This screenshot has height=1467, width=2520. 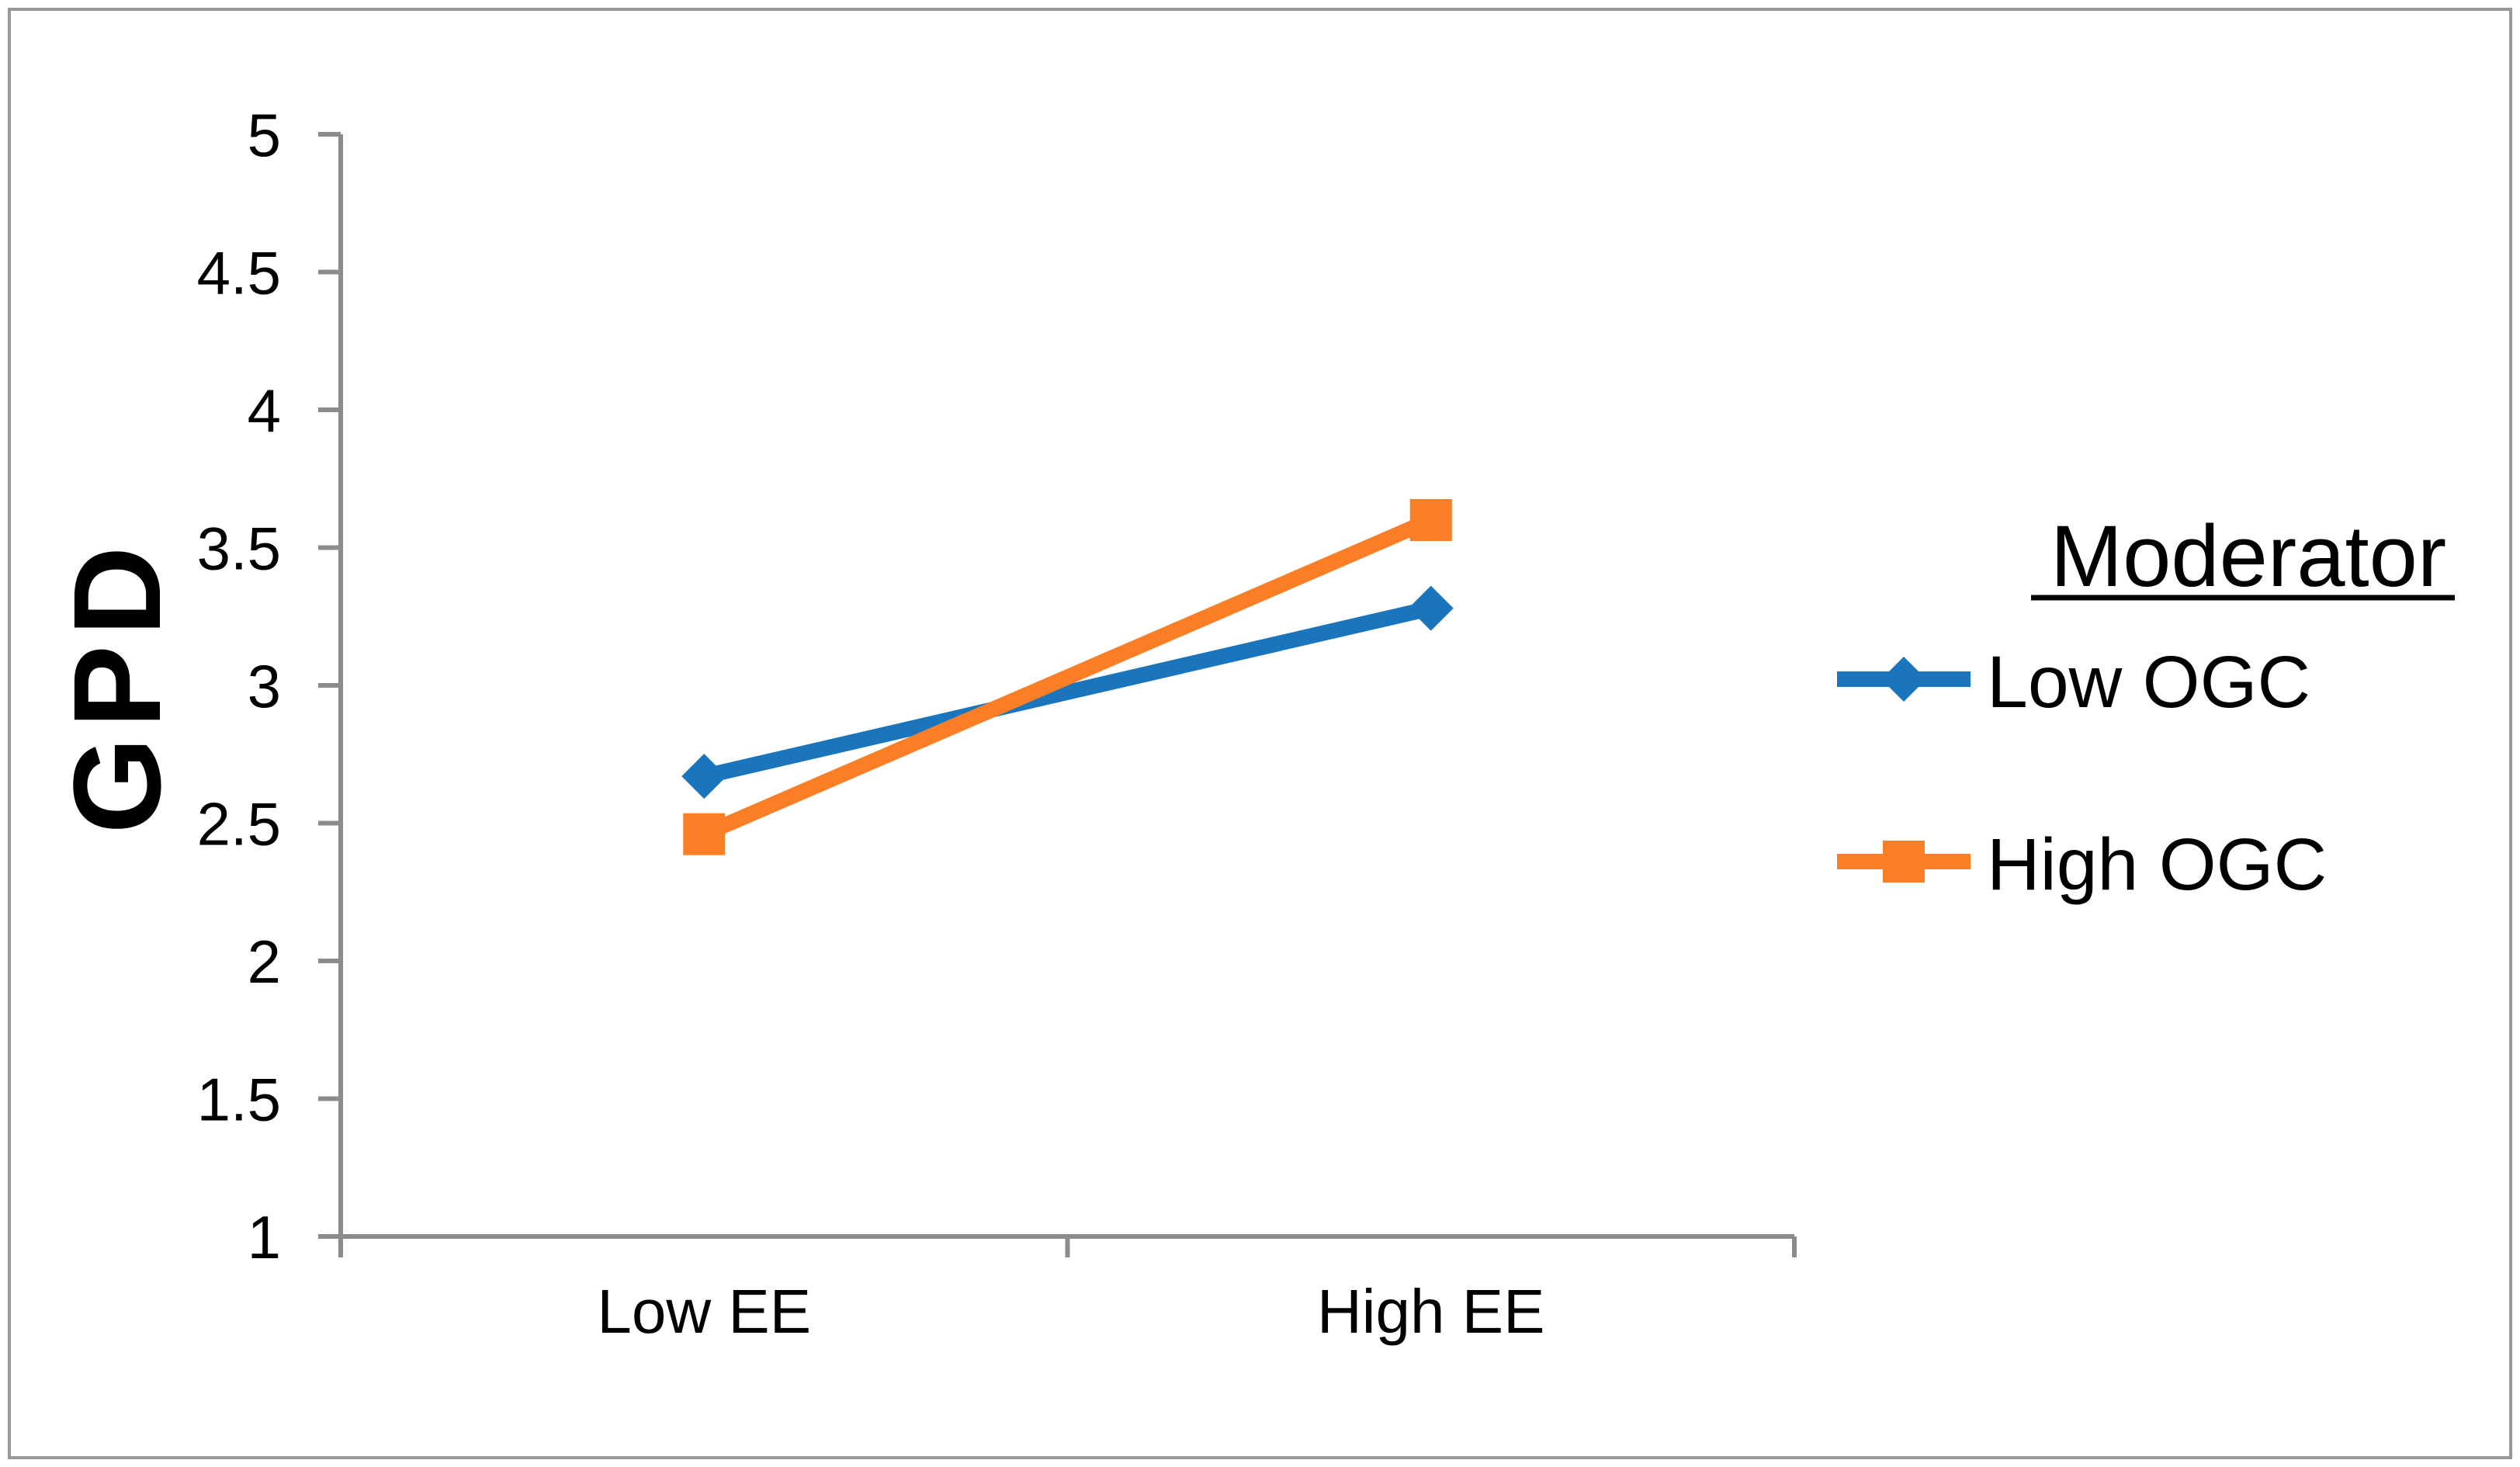 What do you see at coordinates (265, 686) in the screenshot?
I see `y-axis-tick-label: 3` at bounding box center [265, 686].